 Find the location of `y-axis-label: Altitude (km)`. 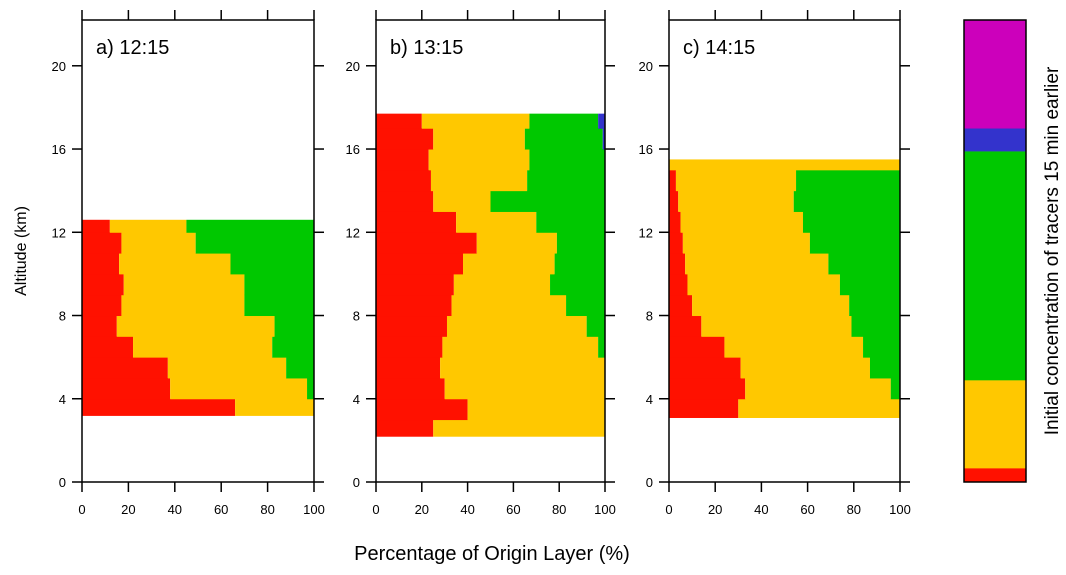

y-axis-label: Altitude (km) is located at coordinates (21, 251).